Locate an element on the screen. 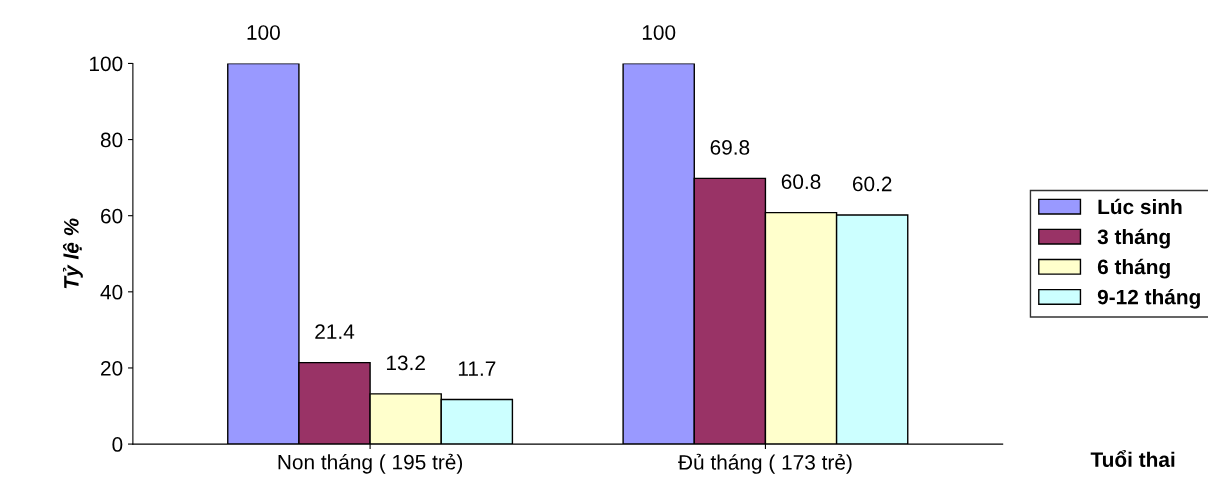 The height and width of the screenshot is (488, 1208). legend-label: 9-12 tháng is located at coordinates (1148, 298).